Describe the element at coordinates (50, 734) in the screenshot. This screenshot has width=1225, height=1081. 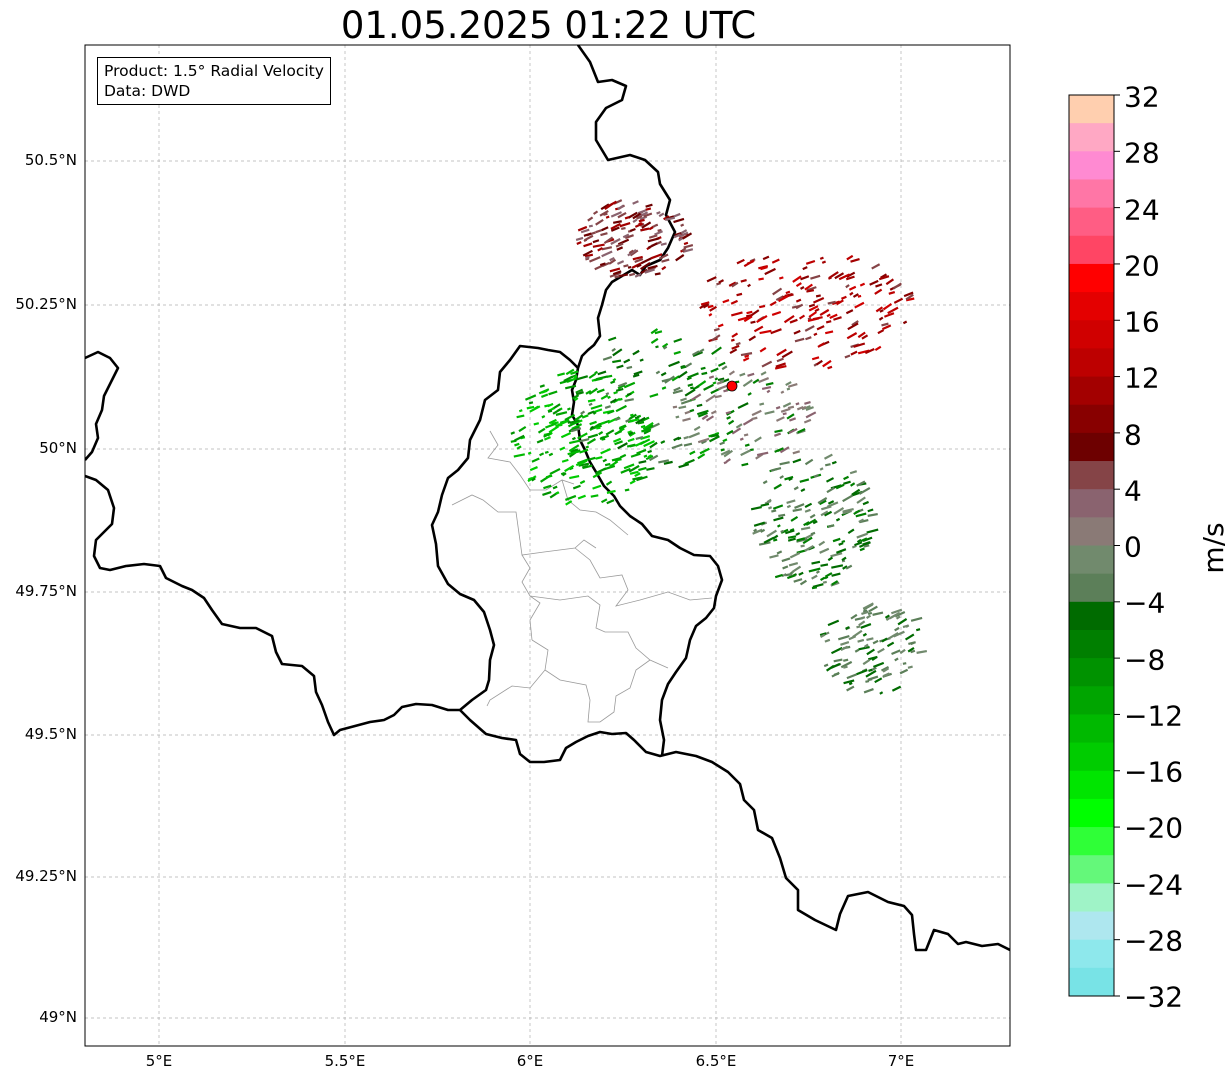
I see `lat-label: 49.5°N` at that location.